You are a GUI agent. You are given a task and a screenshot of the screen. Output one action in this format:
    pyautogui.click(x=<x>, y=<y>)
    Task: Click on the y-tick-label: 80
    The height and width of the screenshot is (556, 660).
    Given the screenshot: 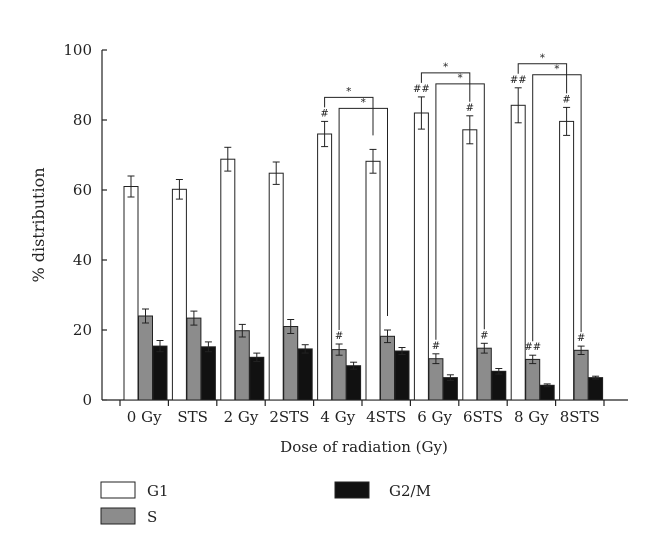 What is the action you would take?
    pyautogui.click(x=82, y=120)
    